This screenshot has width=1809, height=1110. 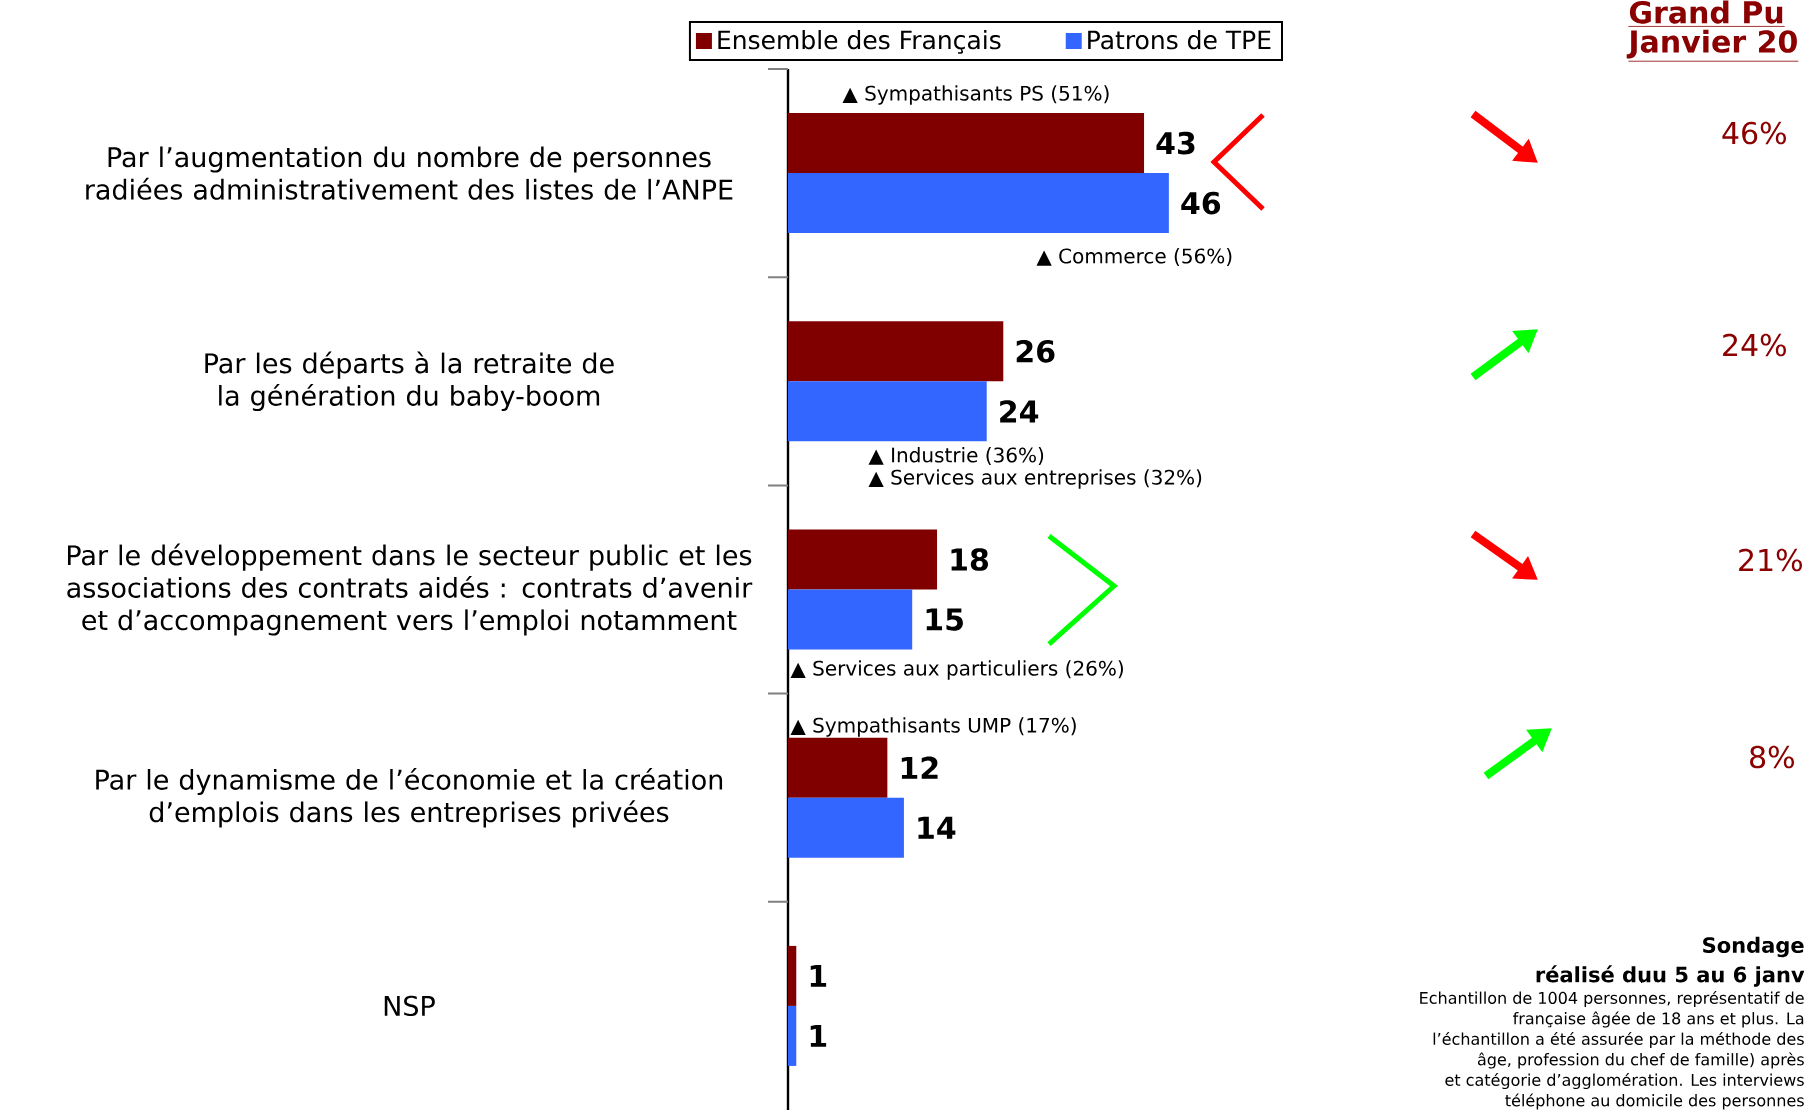 I want to click on text: 46%, so click(x=1754, y=133).